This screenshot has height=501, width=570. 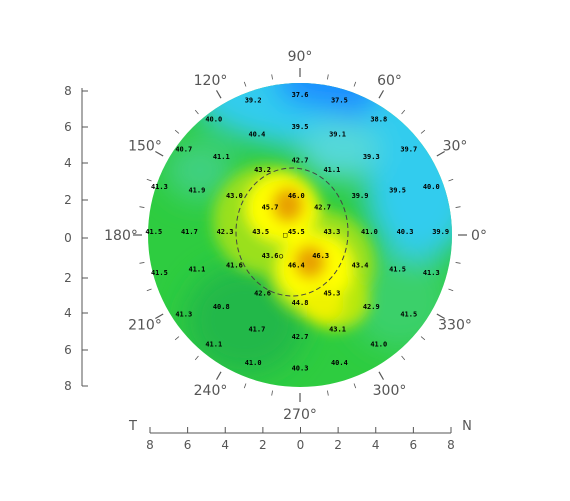 I want to click on angle-label: 240°, so click(x=211, y=391).